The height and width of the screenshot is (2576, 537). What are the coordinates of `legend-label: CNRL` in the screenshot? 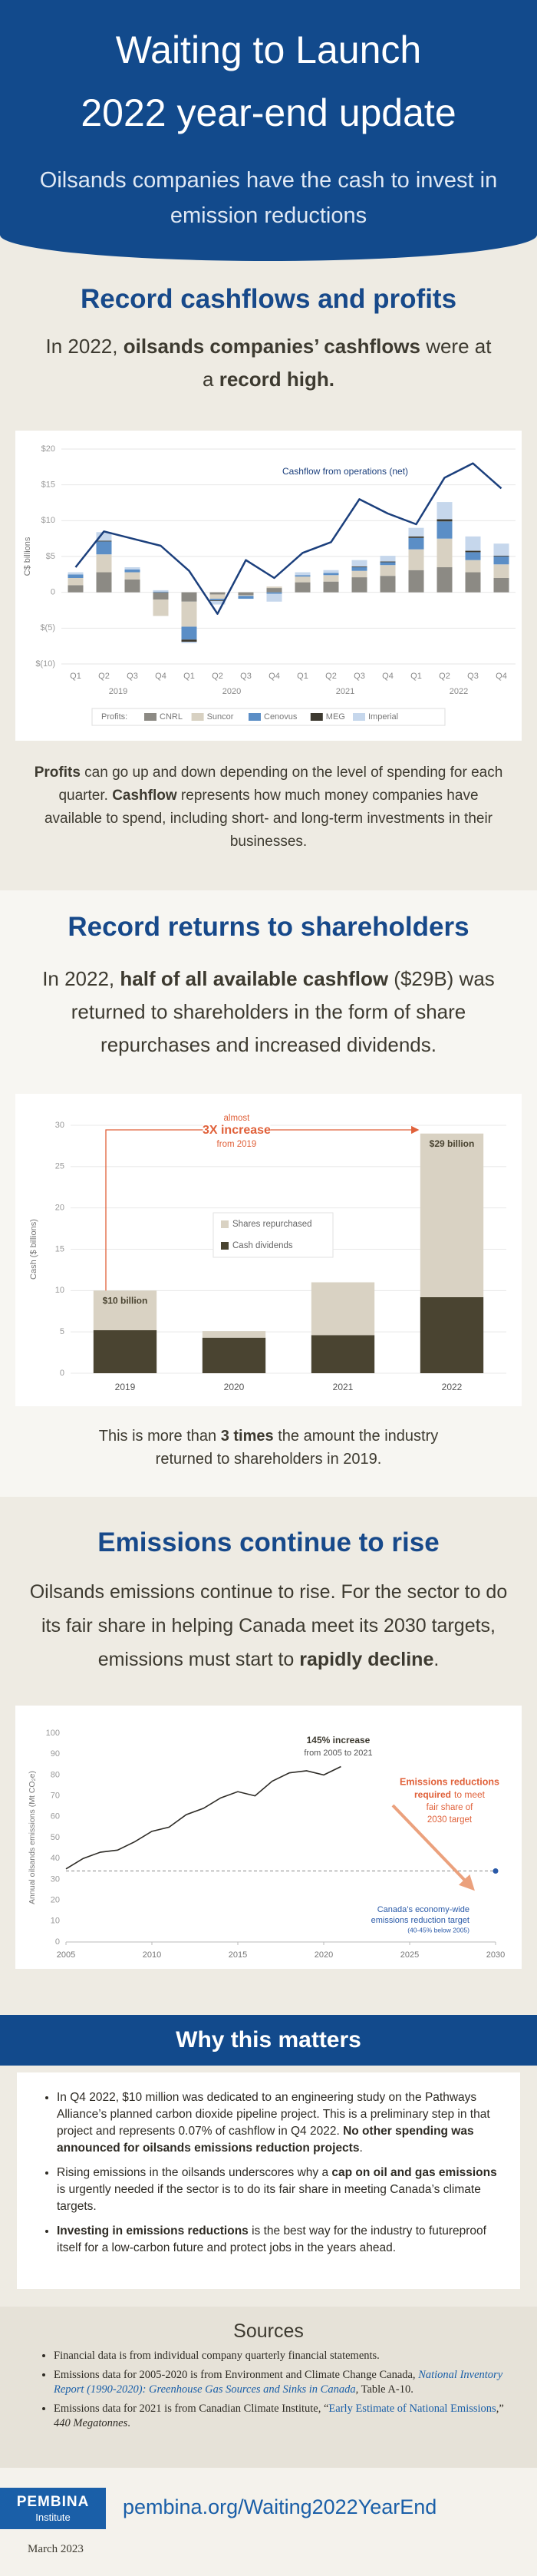 It's located at (171, 717).